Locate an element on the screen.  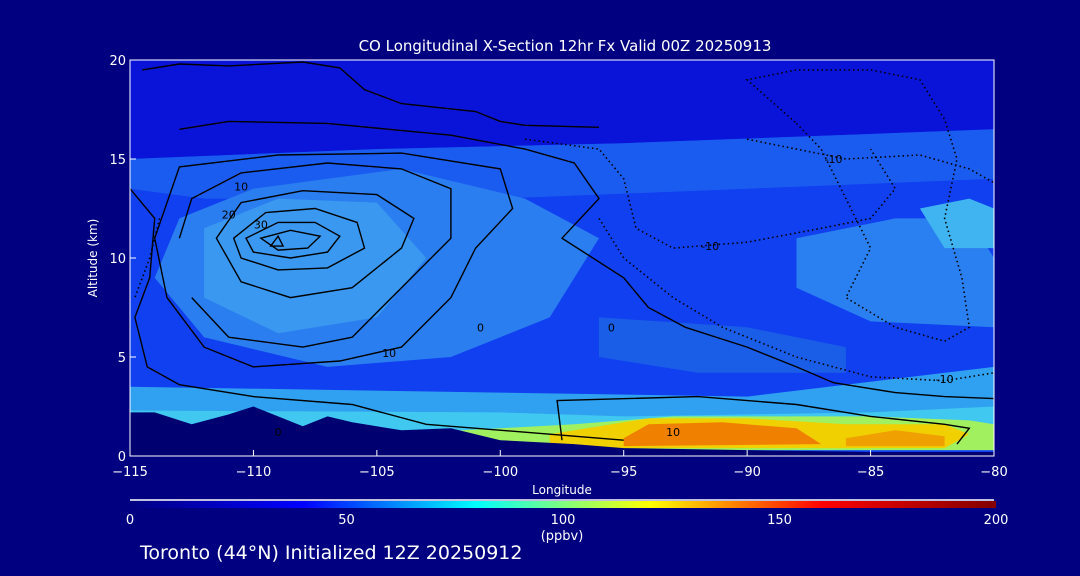
x-tick-label: −115 is located at coordinates (130, 472).